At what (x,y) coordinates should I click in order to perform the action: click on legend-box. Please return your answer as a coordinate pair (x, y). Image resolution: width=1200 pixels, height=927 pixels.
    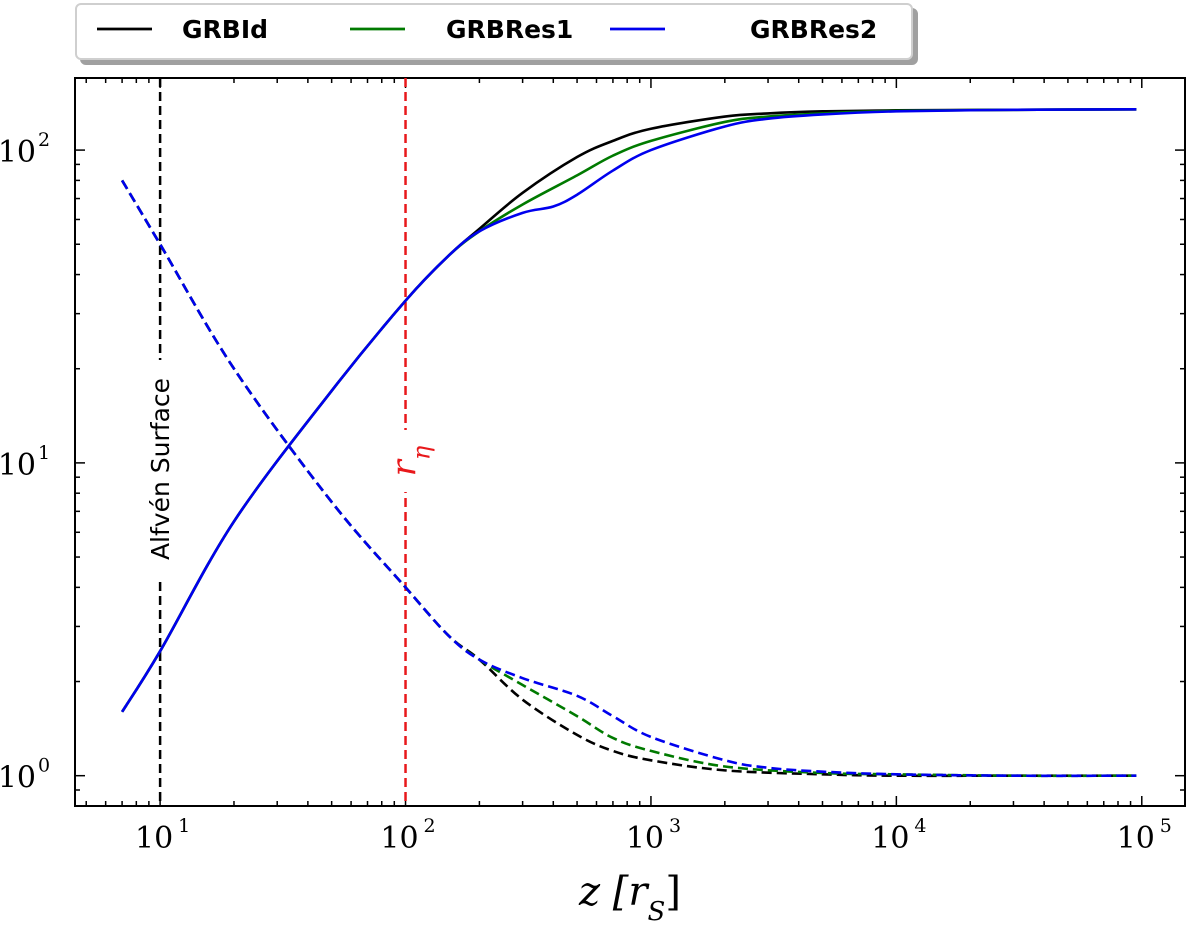
    Looking at the image, I should click on (494, 31).